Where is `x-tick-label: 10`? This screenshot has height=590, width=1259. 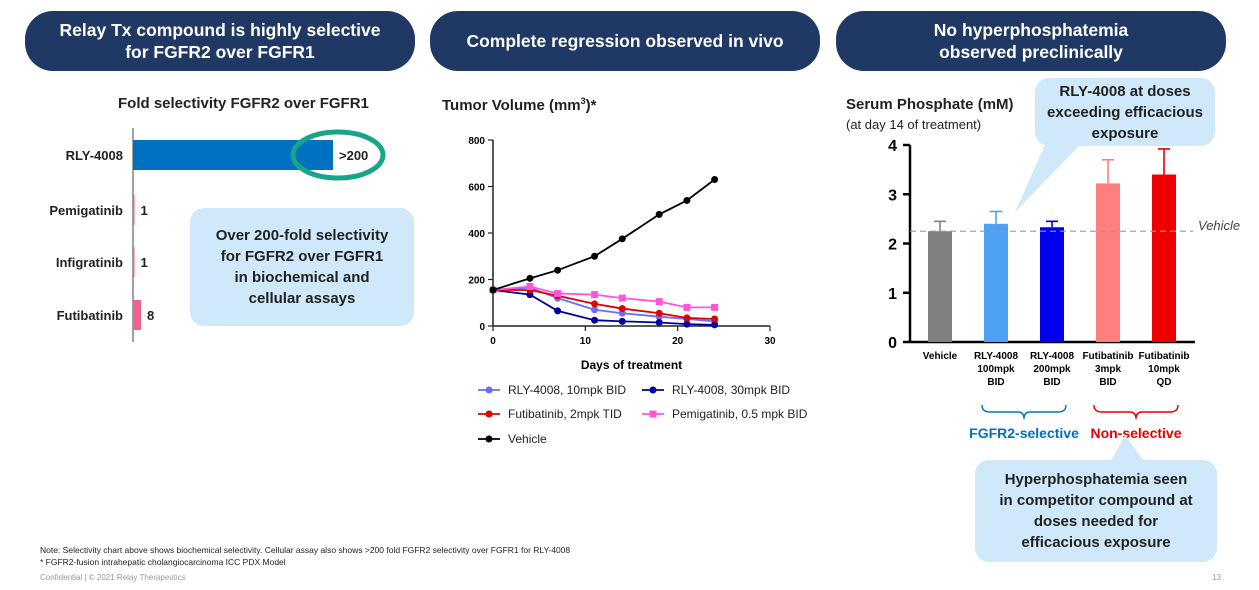
x-tick-label: 10 is located at coordinates (586, 341).